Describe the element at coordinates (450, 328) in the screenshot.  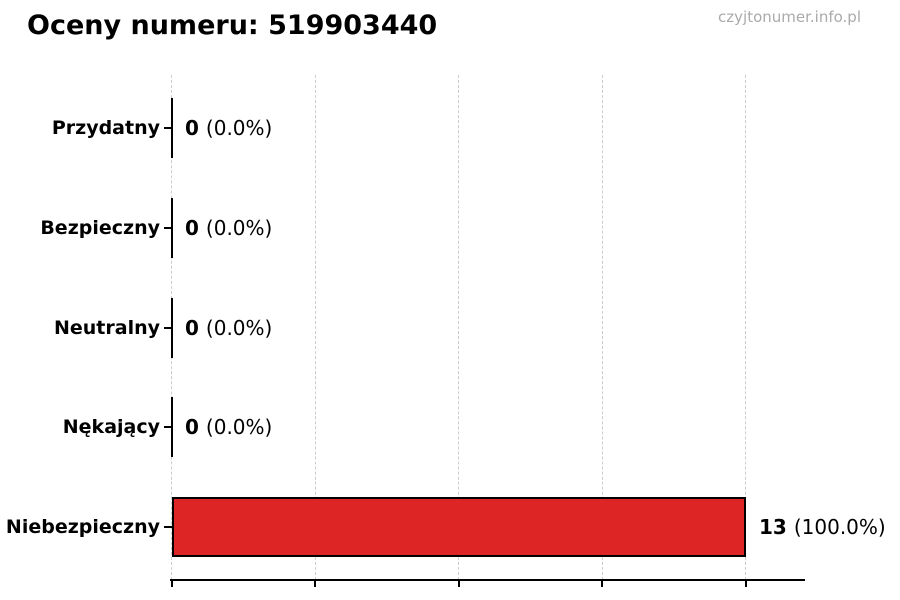
I see `bar-row: Neutralny 0 (0.0%)` at that location.